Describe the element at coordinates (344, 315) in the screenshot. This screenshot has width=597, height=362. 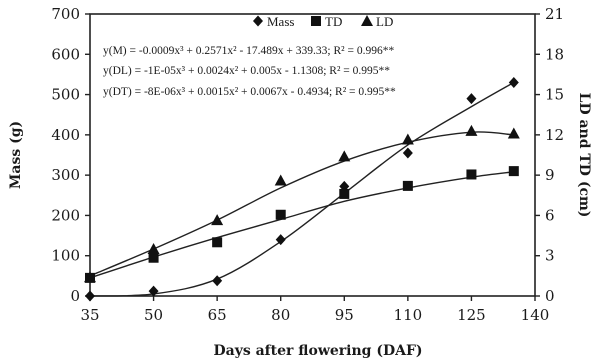
I see `x-tick-label: 95` at that location.